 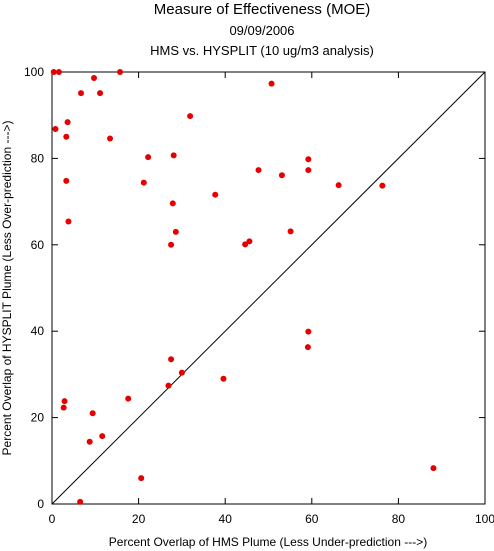 What do you see at coordinates (38, 331) in the screenshot?
I see `y-tick-label: 40` at bounding box center [38, 331].